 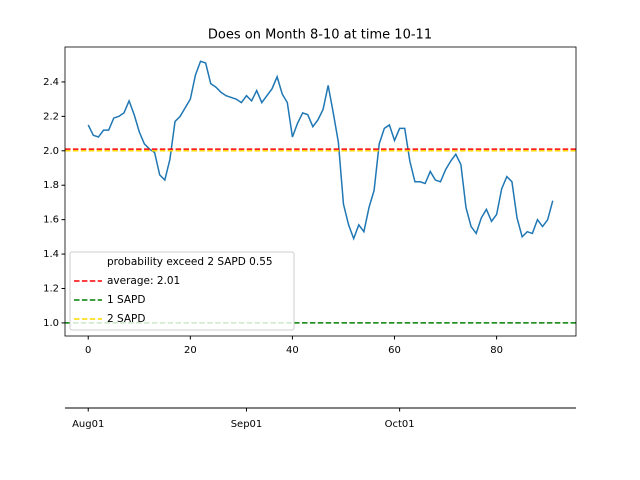 What do you see at coordinates (88, 350) in the screenshot?
I see `x-tick-label: 0` at bounding box center [88, 350].